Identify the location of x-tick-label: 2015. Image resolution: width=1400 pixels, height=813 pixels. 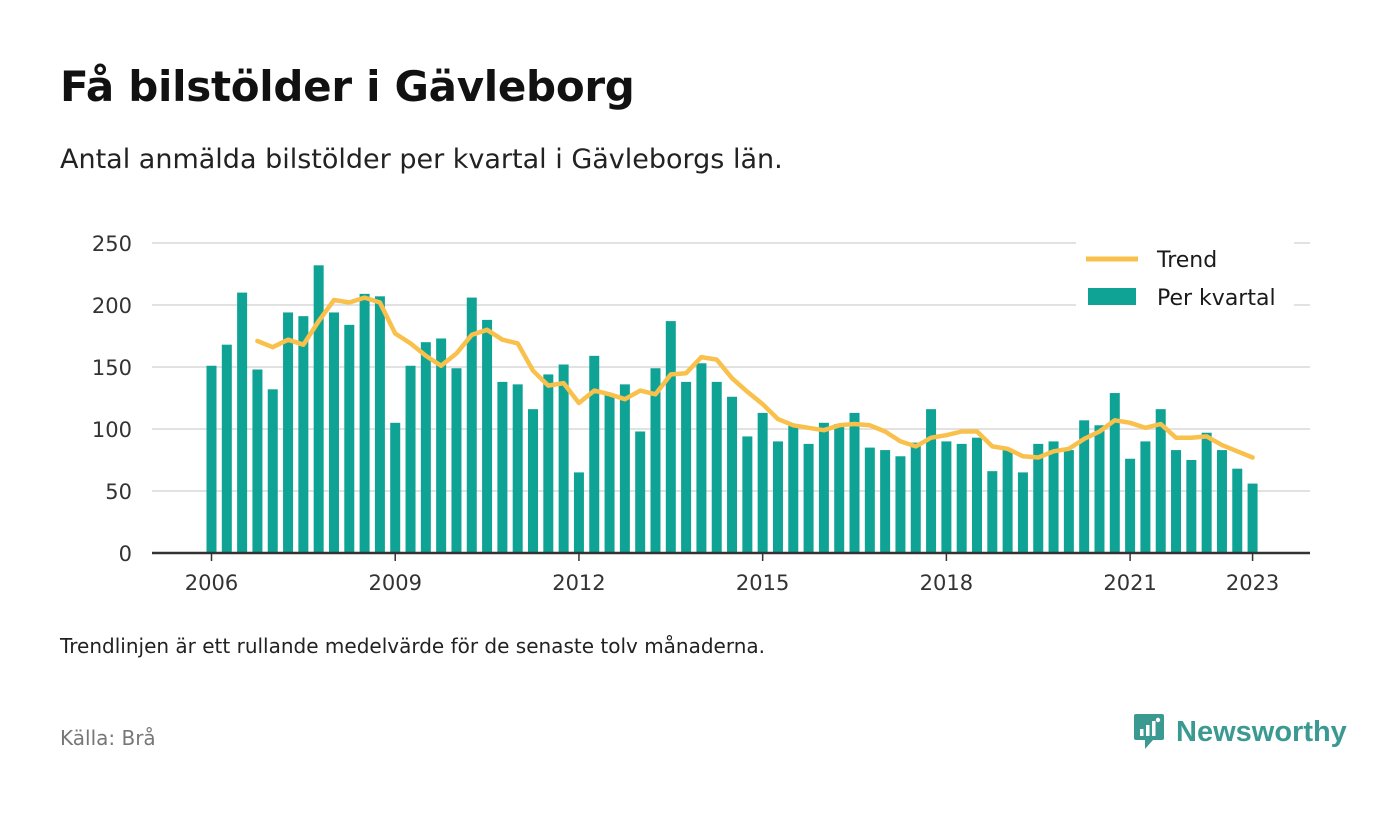
(762, 583).